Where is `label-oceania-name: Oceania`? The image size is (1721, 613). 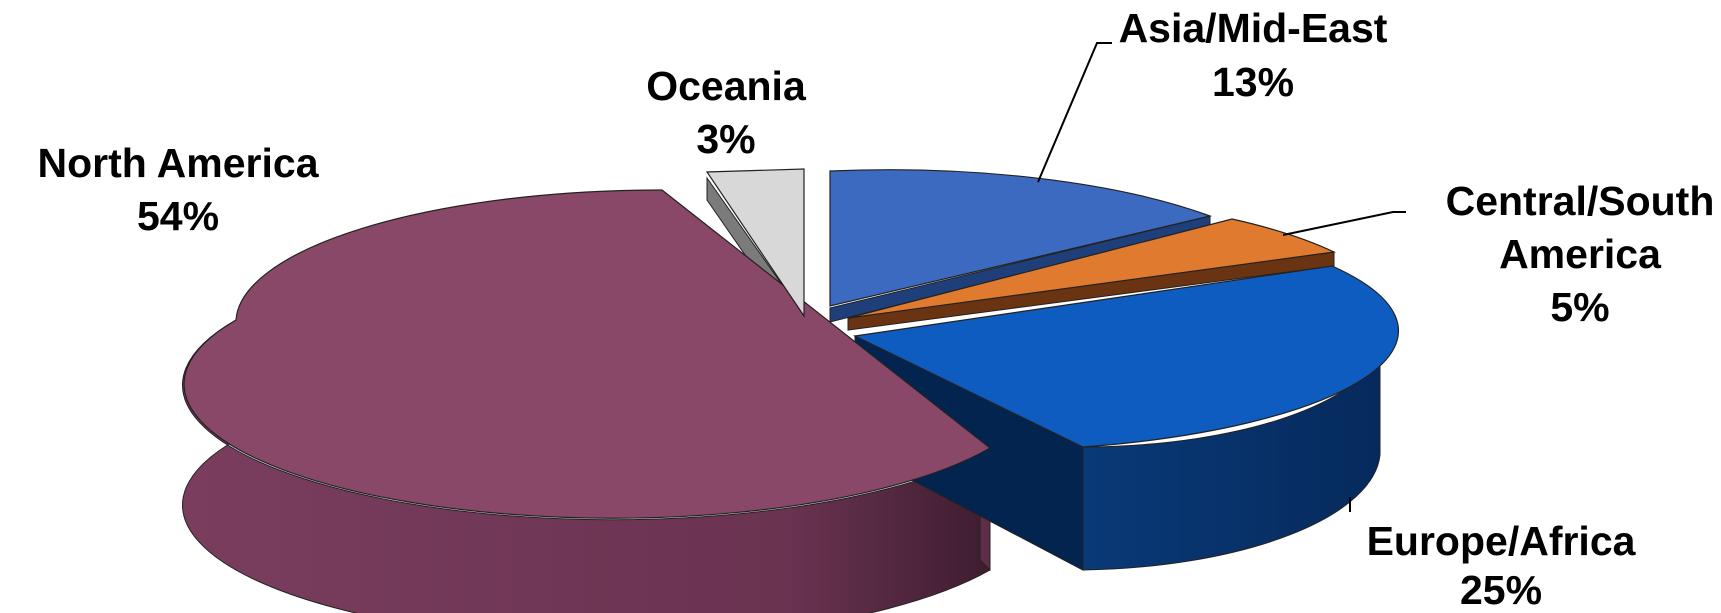
label-oceania-name: Oceania is located at coordinates (726, 86).